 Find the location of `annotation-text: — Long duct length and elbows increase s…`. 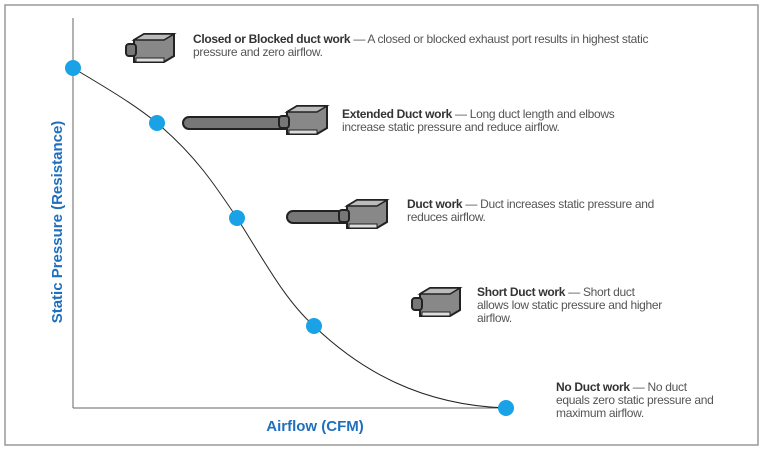

annotation-text: — Long duct length and elbows increase s… is located at coordinates (478, 120).